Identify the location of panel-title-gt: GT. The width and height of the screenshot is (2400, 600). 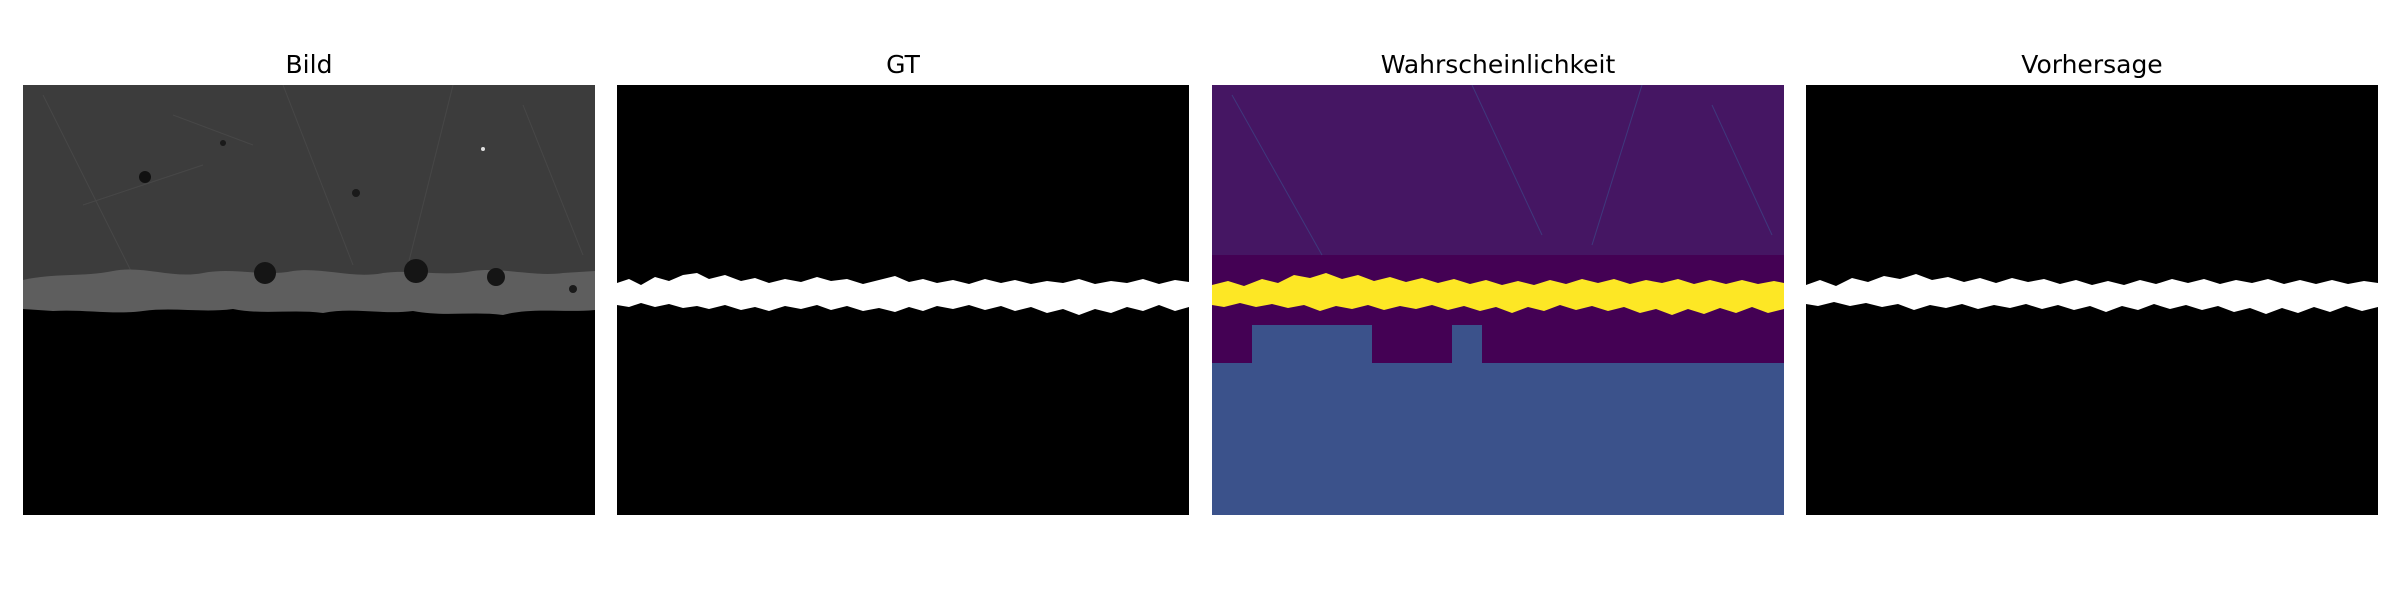
(903, 64).